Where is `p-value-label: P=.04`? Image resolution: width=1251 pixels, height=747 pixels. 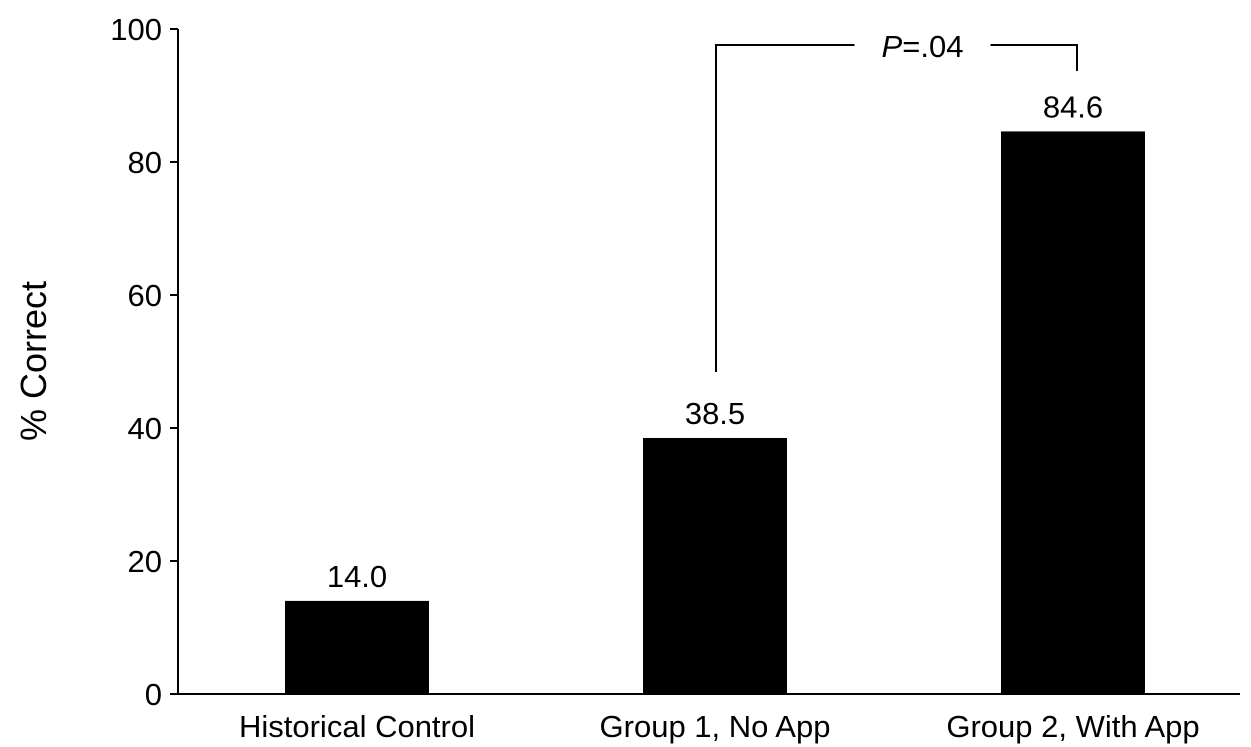 p-value-label: P=.04 is located at coordinates (923, 46).